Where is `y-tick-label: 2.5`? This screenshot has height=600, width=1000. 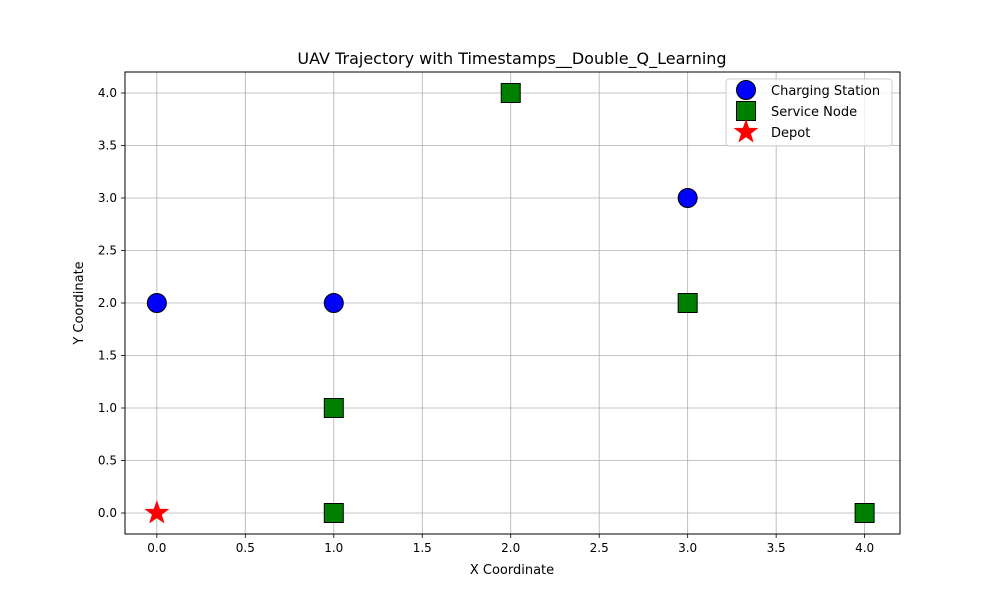
y-tick-label: 2.5 is located at coordinates (107, 251).